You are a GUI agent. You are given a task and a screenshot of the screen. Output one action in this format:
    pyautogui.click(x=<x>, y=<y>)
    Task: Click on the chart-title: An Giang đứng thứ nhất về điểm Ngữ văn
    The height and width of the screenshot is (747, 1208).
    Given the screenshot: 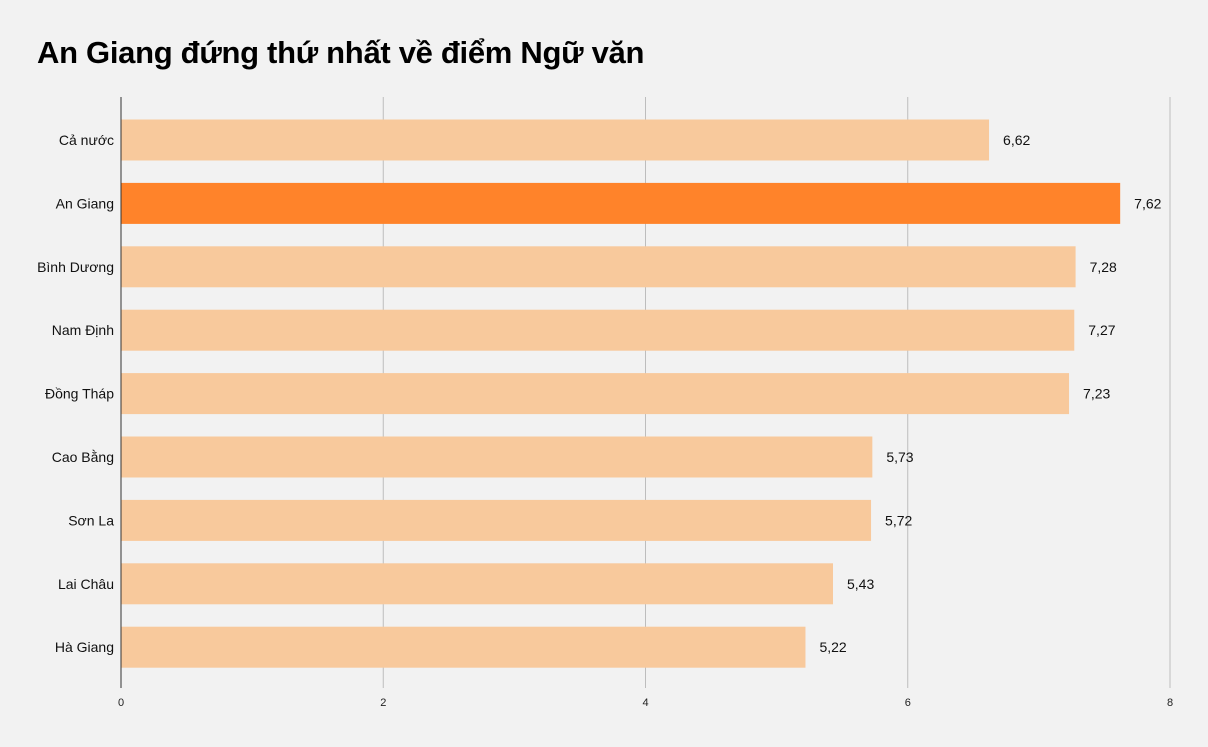 What is the action you would take?
    pyautogui.click(x=341, y=52)
    